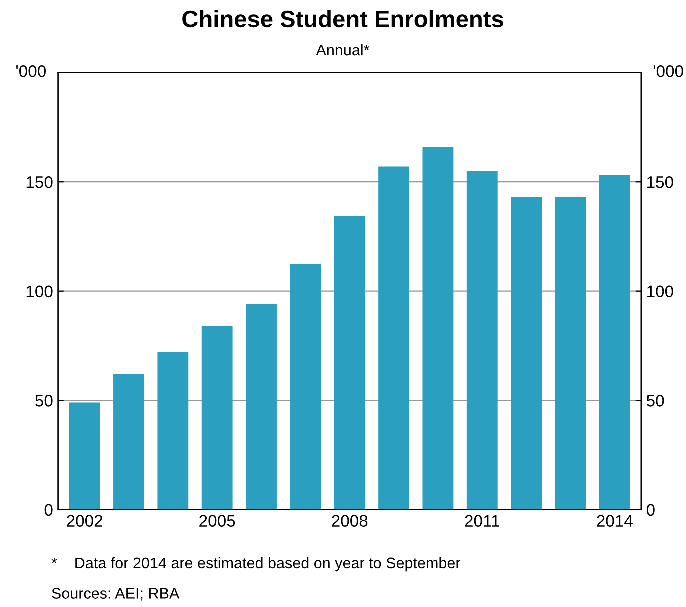 Image resolution: width=686 pixels, height=607 pixels. Describe the element at coordinates (661, 292) in the screenshot. I see `y2-tick-label: 100` at that location.